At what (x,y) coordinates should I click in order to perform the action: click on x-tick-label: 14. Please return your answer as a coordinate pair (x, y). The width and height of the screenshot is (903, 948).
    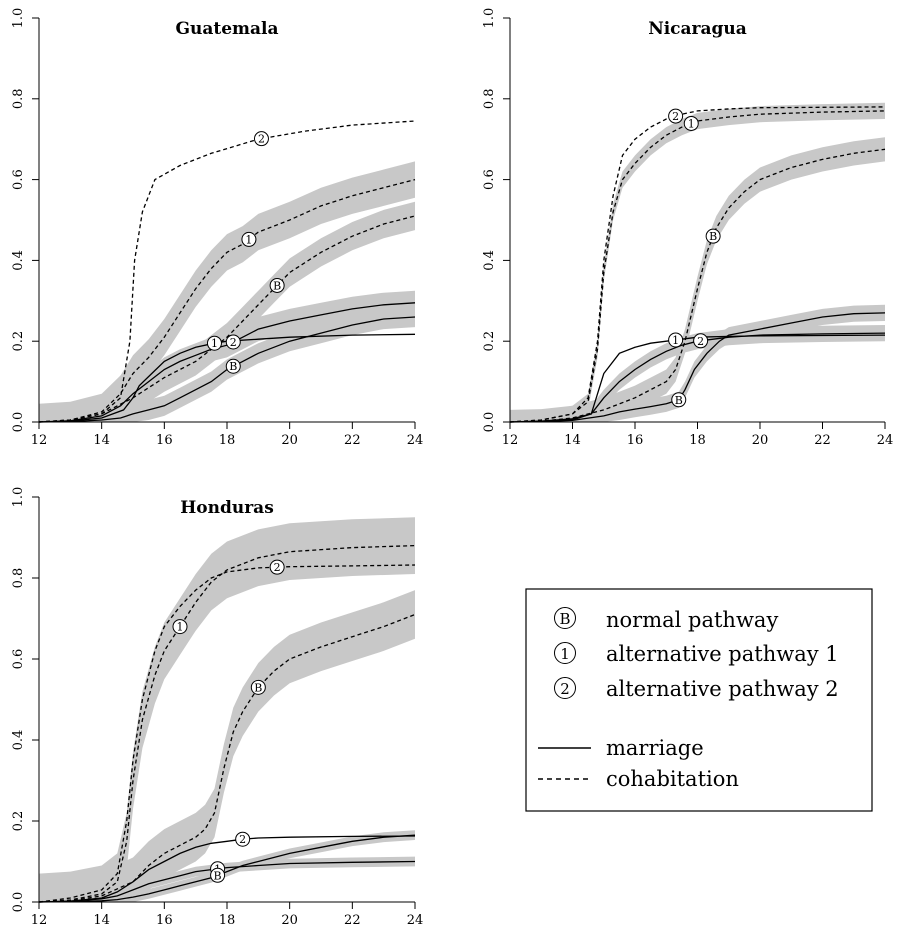
    Looking at the image, I should click on (572, 440).